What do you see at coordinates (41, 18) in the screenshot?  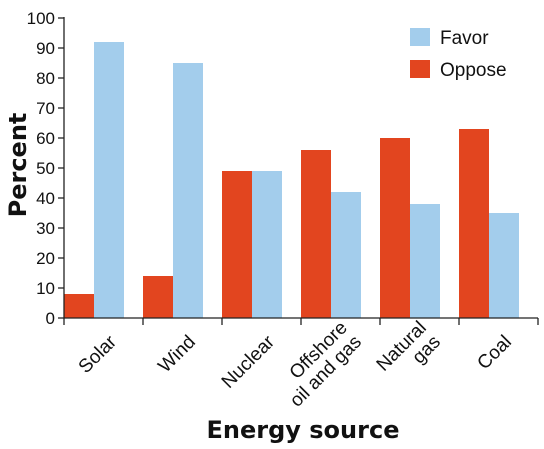 I see `y-tick-label-100: 100` at bounding box center [41, 18].